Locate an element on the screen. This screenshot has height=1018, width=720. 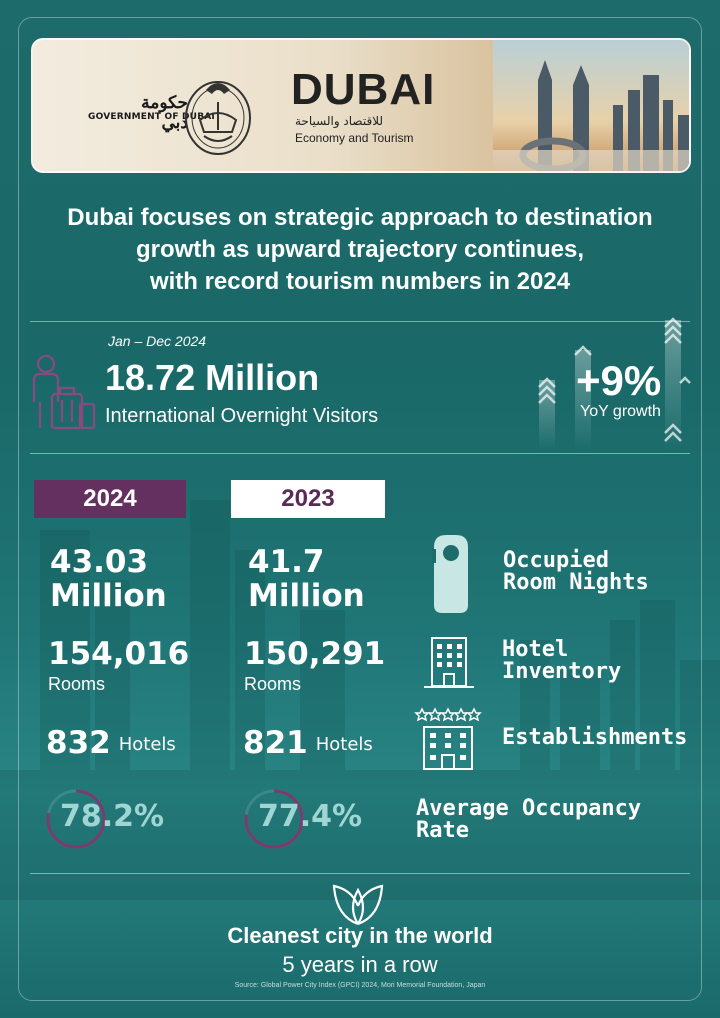
dubai-brand-logo: DUBAI is located at coordinates (363, 89).